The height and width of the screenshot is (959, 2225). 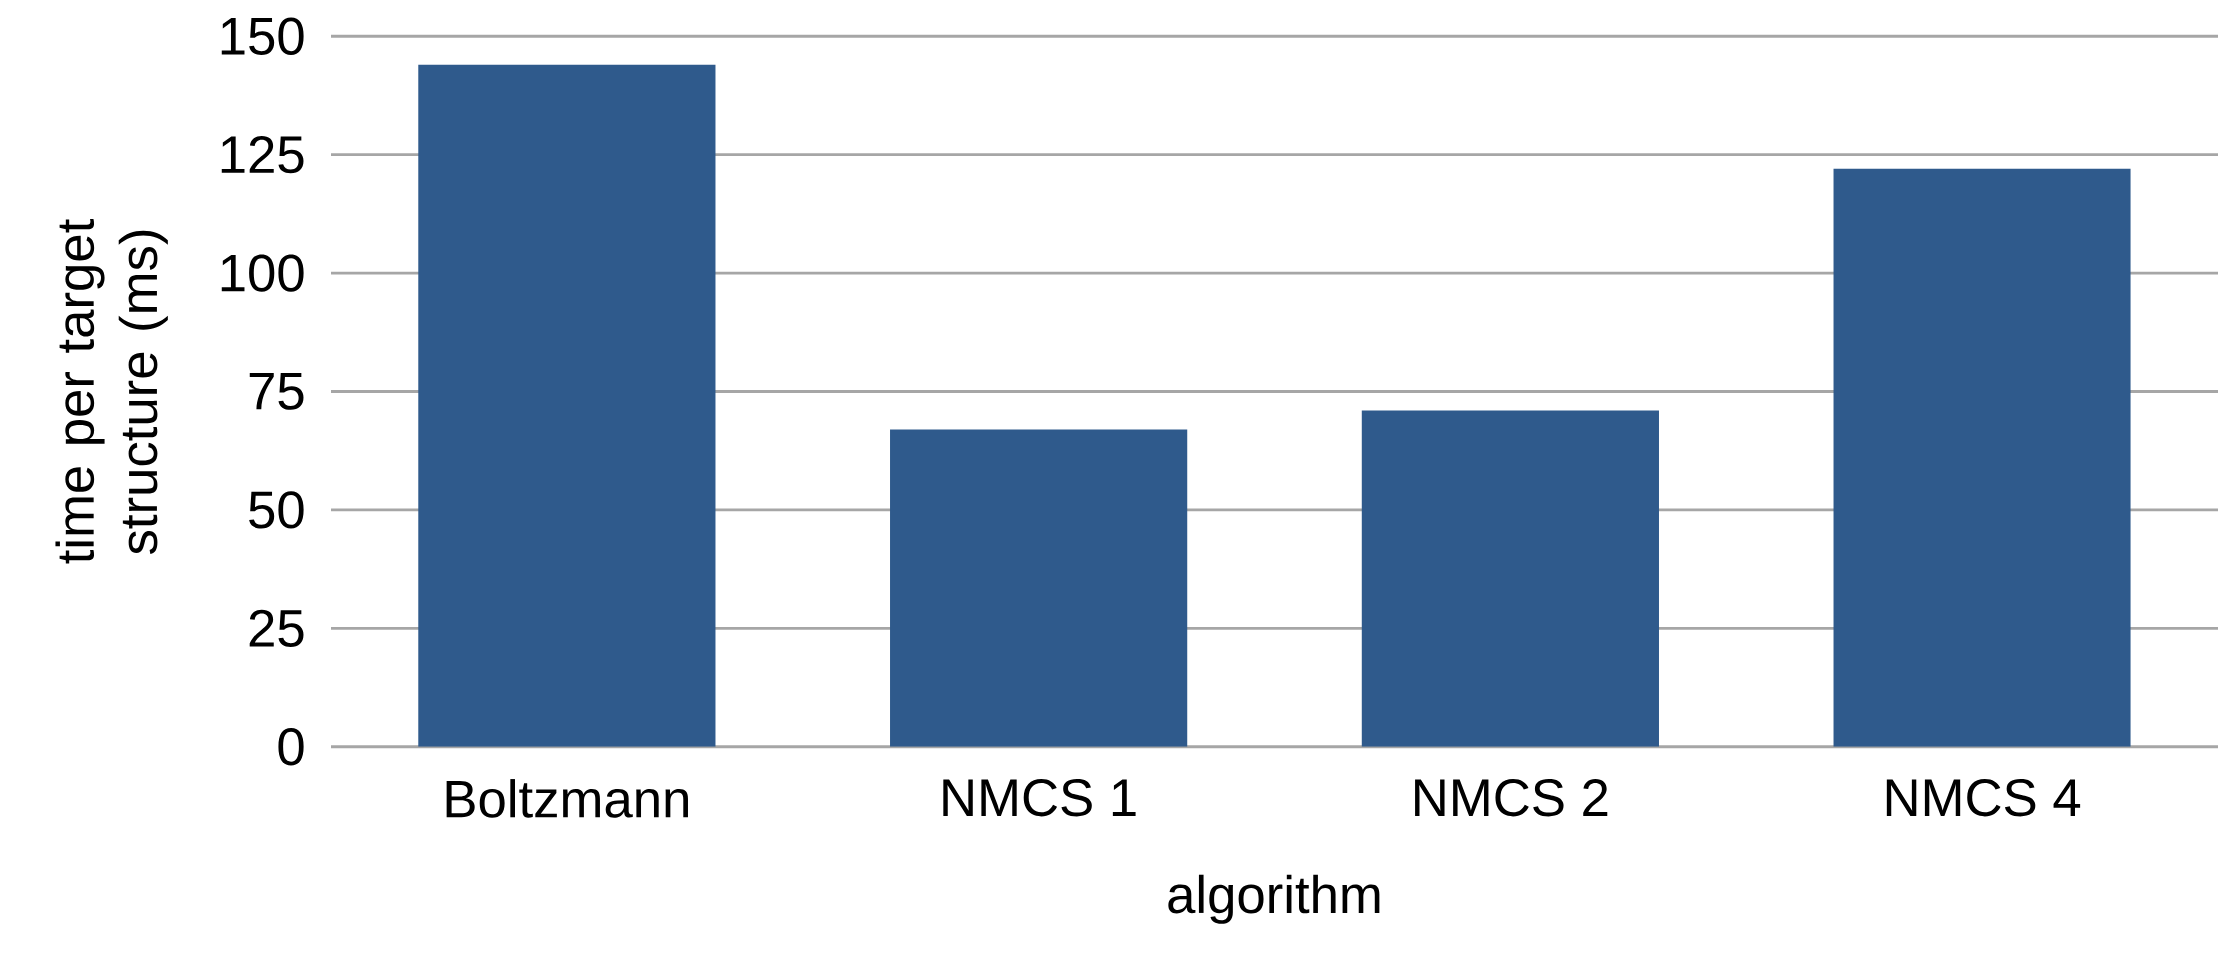 What do you see at coordinates (276, 628) in the screenshot?
I see `y-tick-label: 25` at bounding box center [276, 628].